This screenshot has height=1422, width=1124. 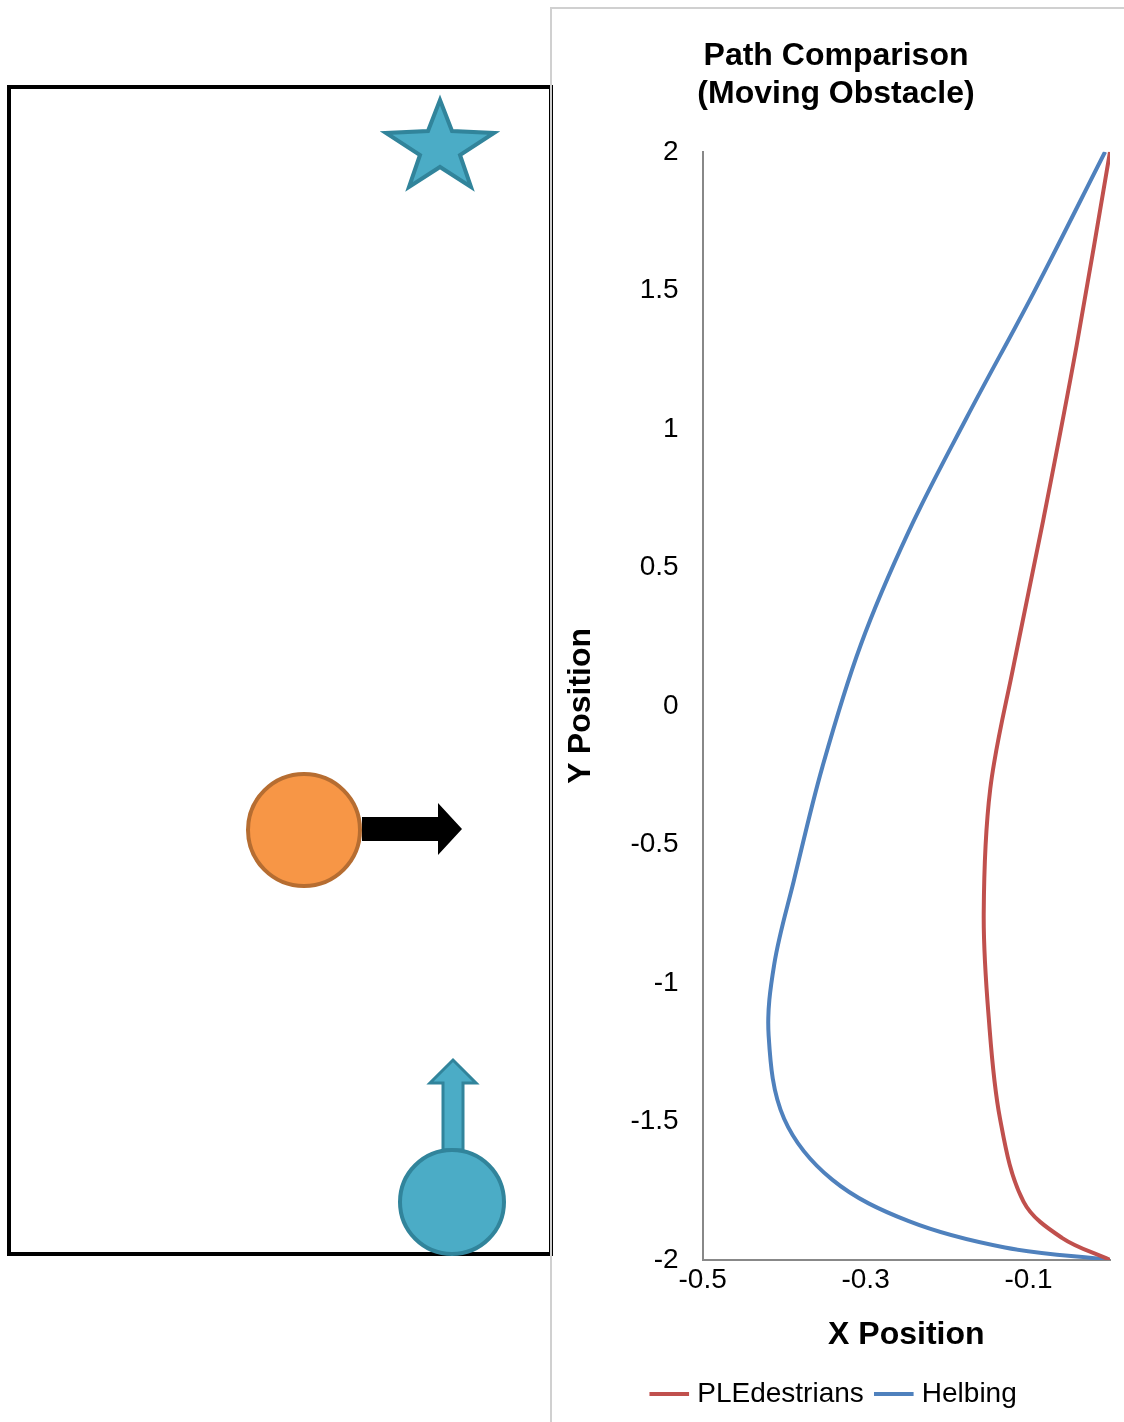 What do you see at coordinates (671, 150) in the screenshot?
I see `y-tick-label: 2` at bounding box center [671, 150].